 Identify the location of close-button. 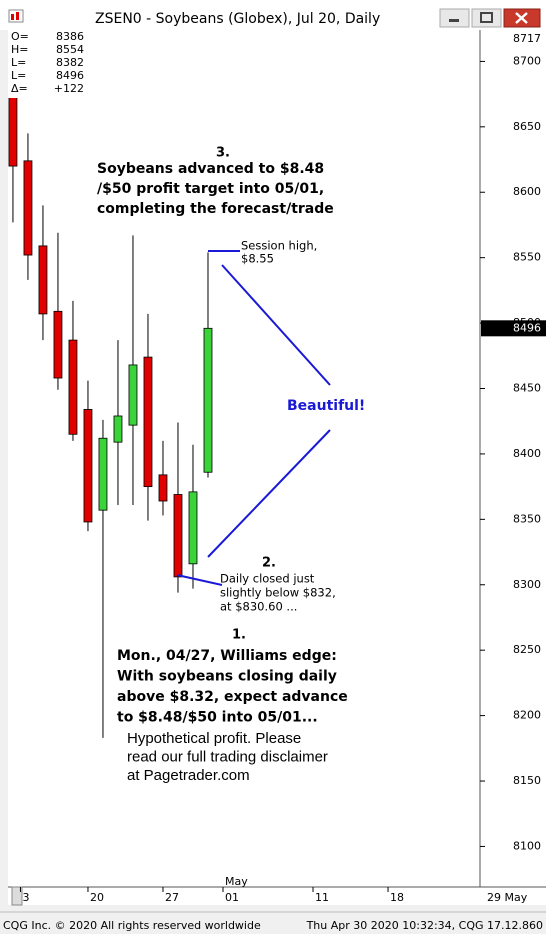
(522, 18).